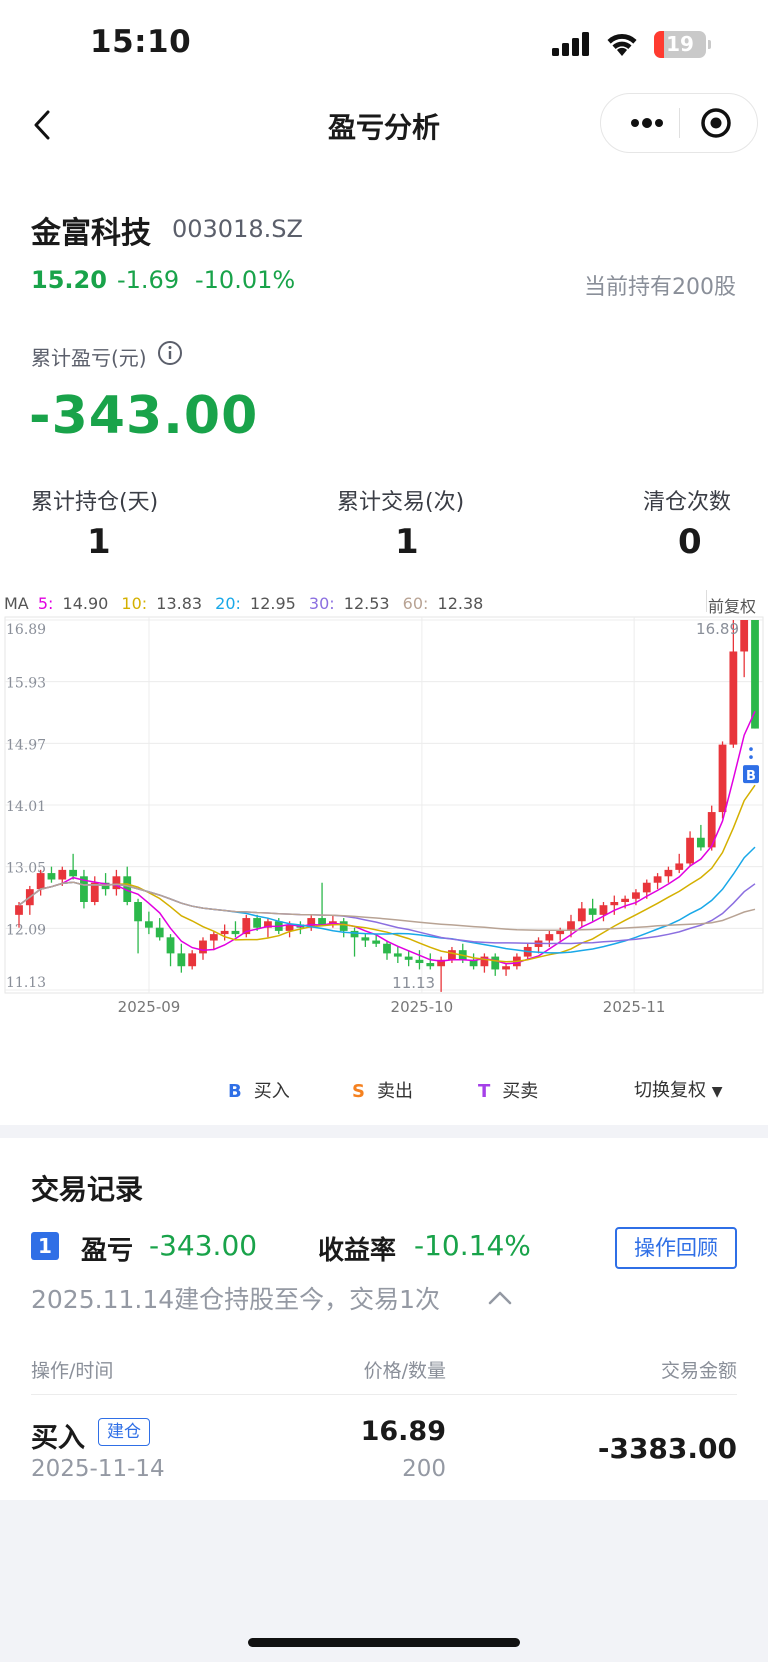 Image resolution: width=768 pixels, height=1662 pixels. I want to click on low-price-label: 11.13, so click(413, 983).